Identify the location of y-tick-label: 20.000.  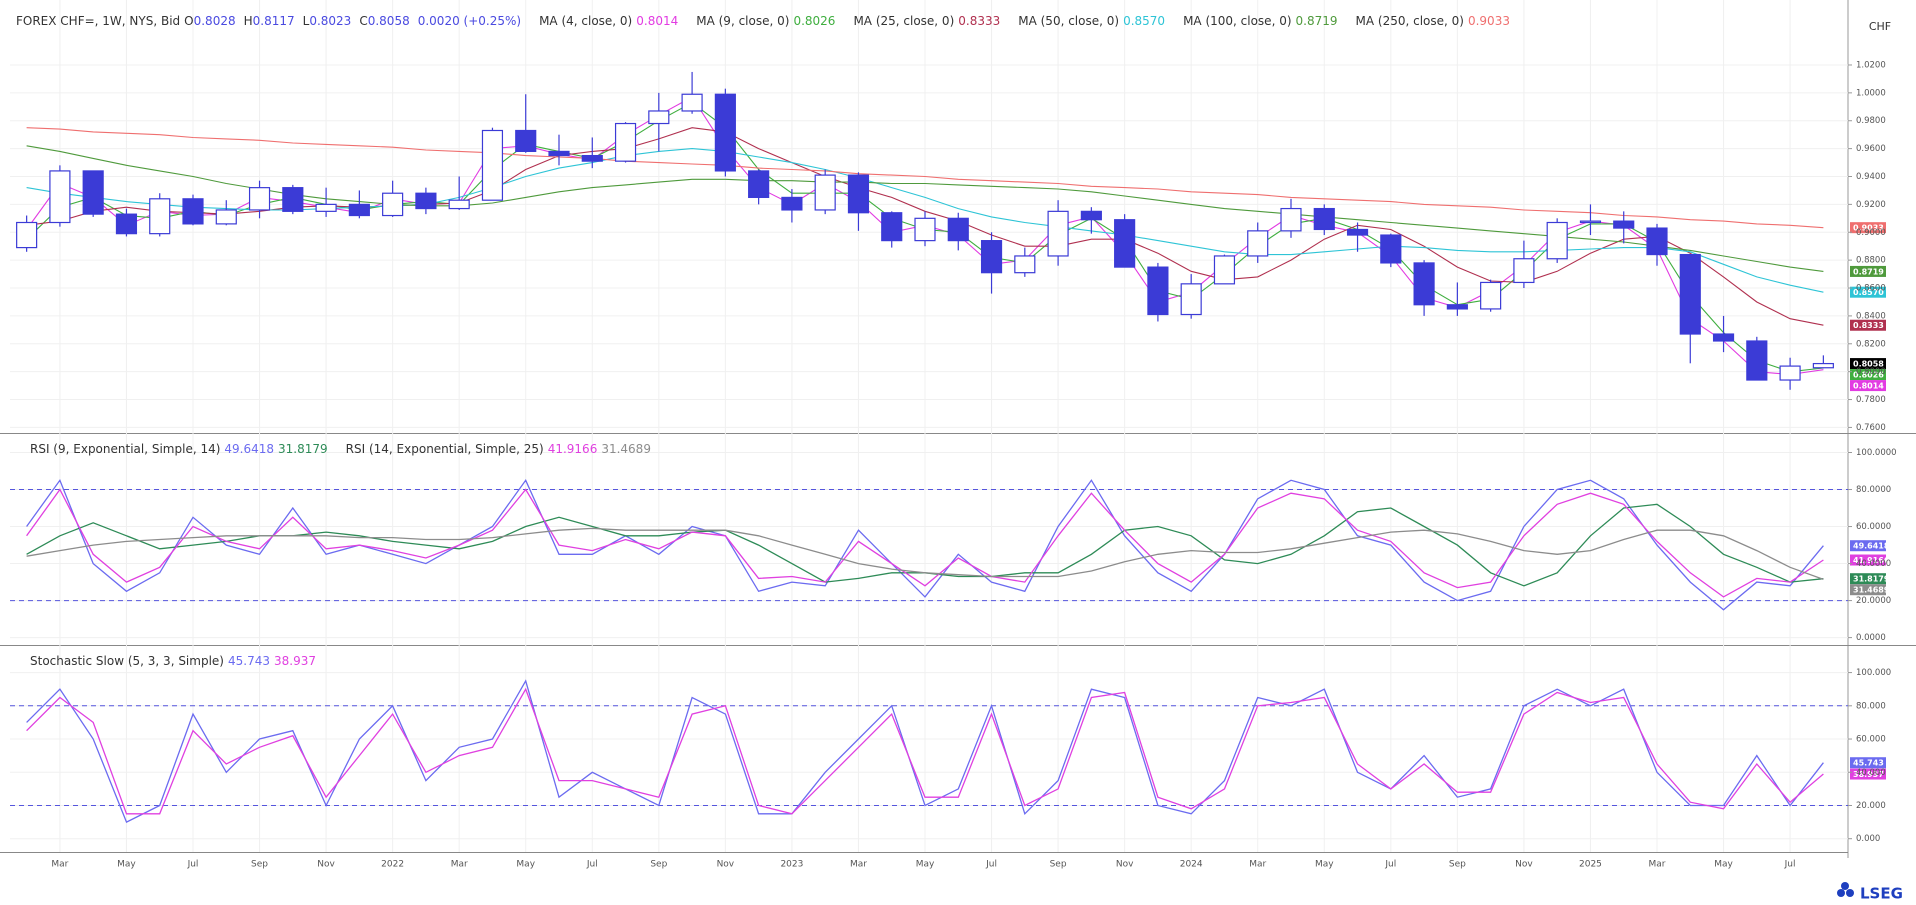
(1871, 806).